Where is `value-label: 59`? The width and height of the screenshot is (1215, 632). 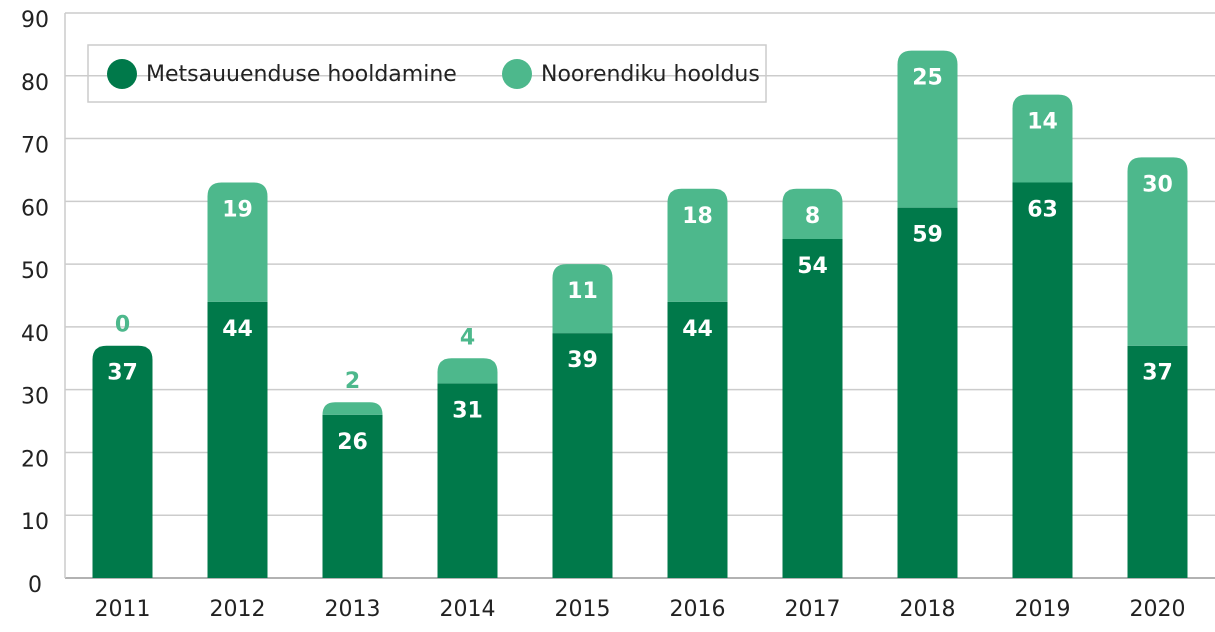 value-label: 59 is located at coordinates (927, 235).